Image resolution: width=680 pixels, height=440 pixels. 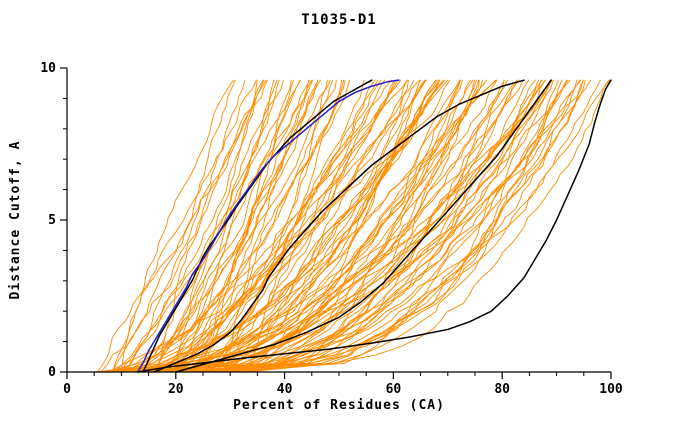 What do you see at coordinates (611, 389) in the screenshot?
I see `x-tick-label: 100` at bounding box center [611, 389].